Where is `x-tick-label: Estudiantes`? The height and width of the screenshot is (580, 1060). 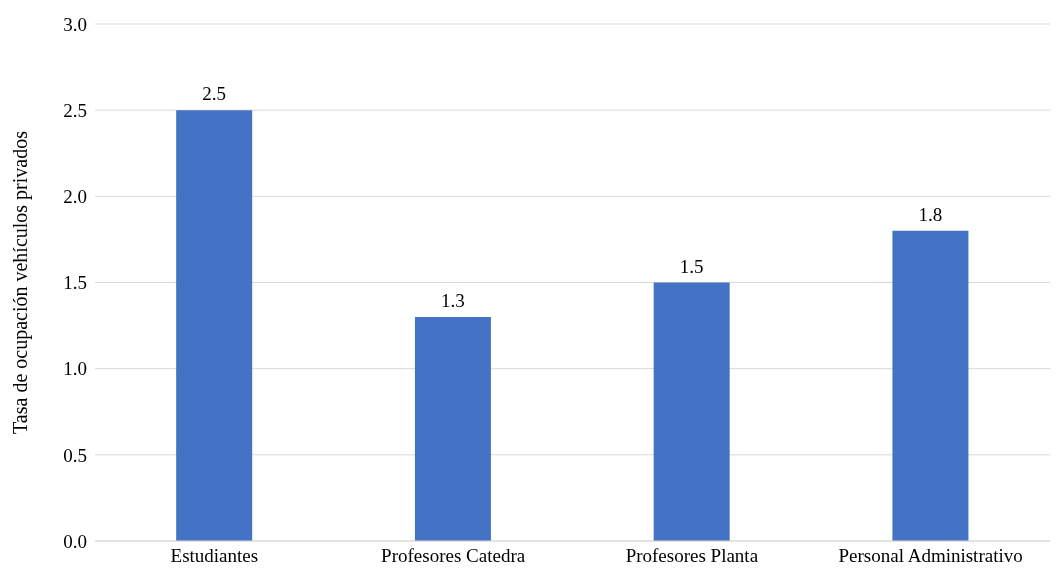
x-tick-label: Estudiantes is located at coordinates (214, 556).